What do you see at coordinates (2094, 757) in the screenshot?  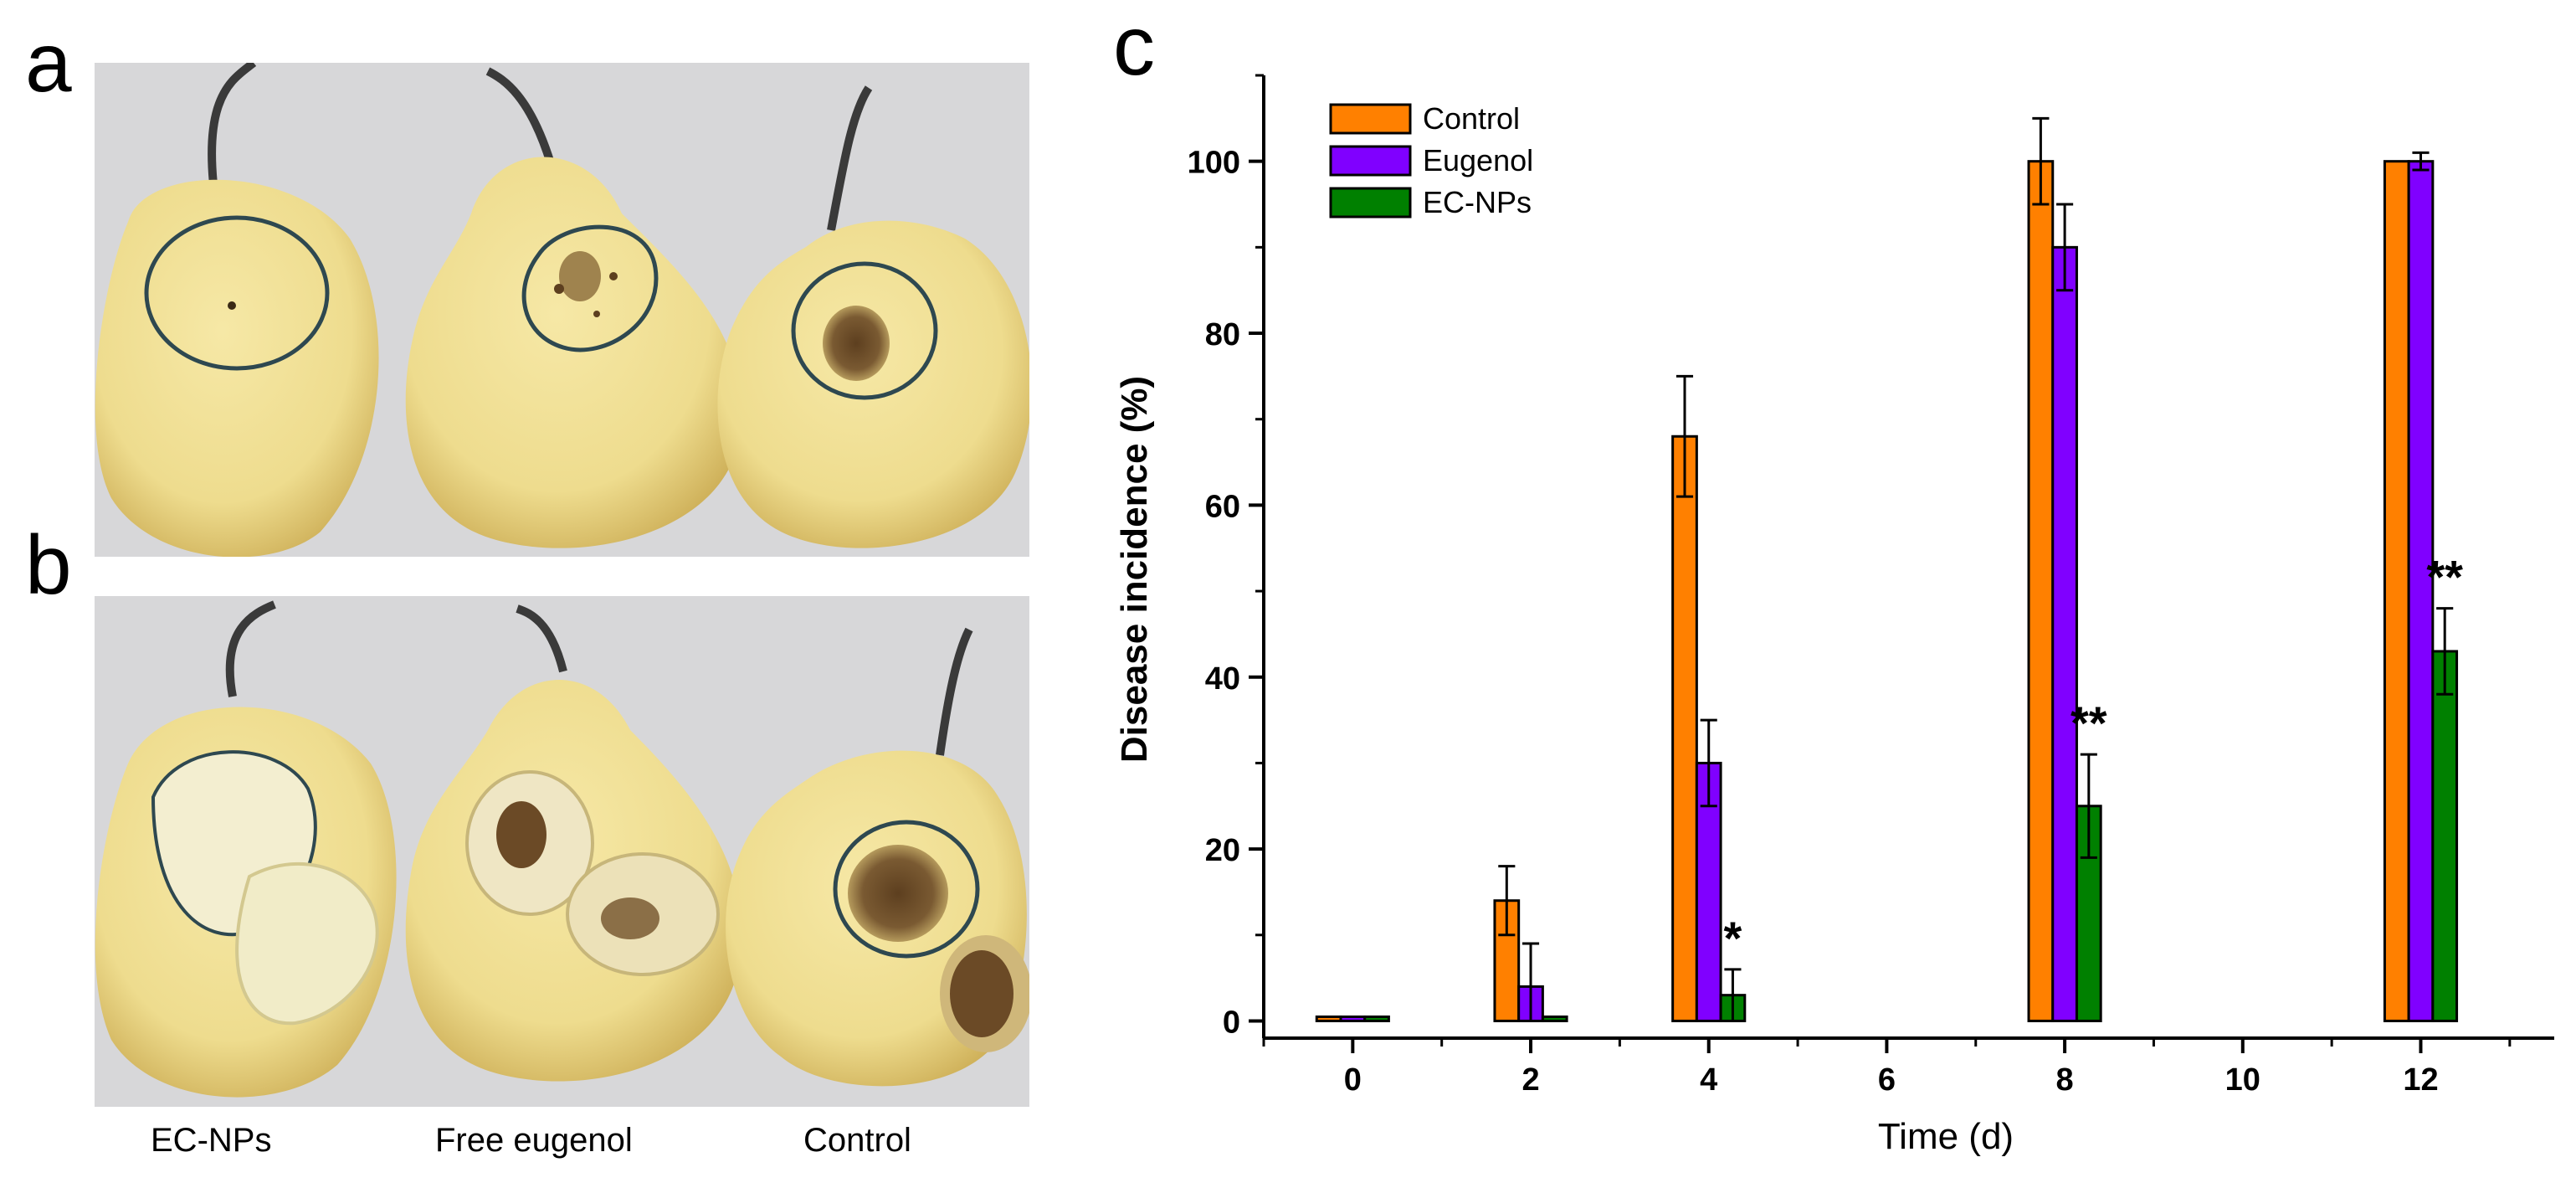 I see `chart-annotations: *****` at bounding box center [2094, 757].